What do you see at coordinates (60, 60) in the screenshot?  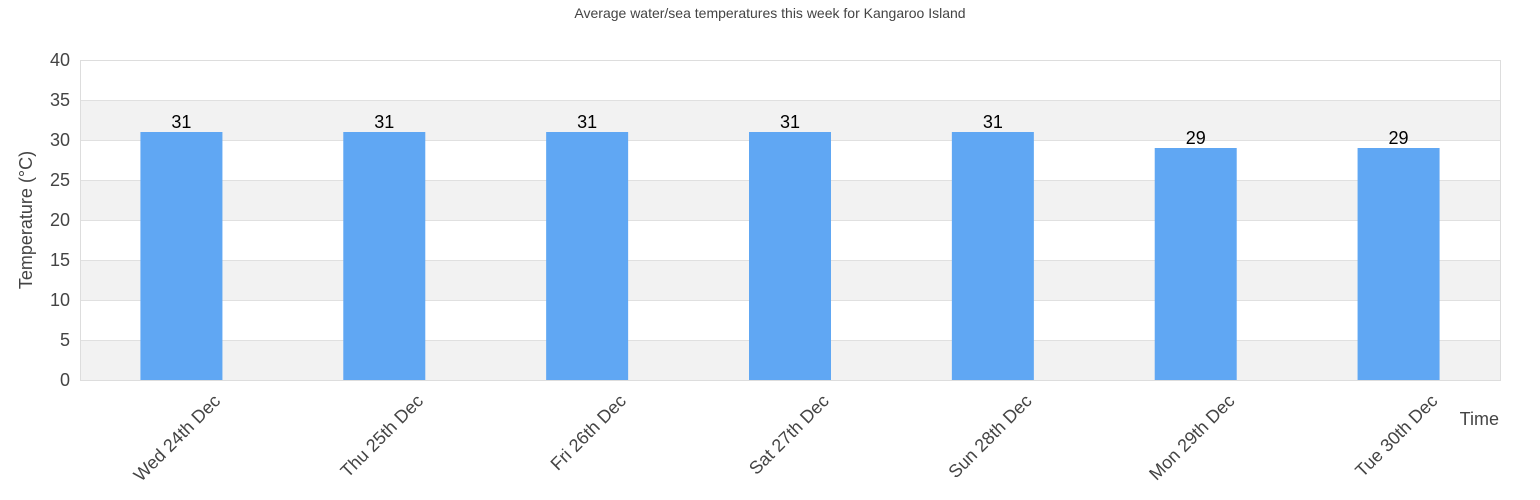 I see `y-tick-label: 40` at bounding box center [60, 60].